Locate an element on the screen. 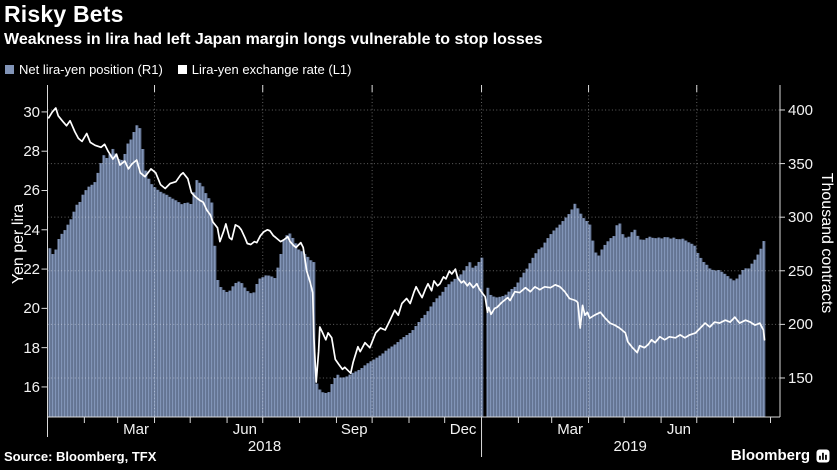 Image resolution: width=837 pixels, height=470 pixels. bloomberg-logo: Bloomberg is located at coordinates (780, 455).